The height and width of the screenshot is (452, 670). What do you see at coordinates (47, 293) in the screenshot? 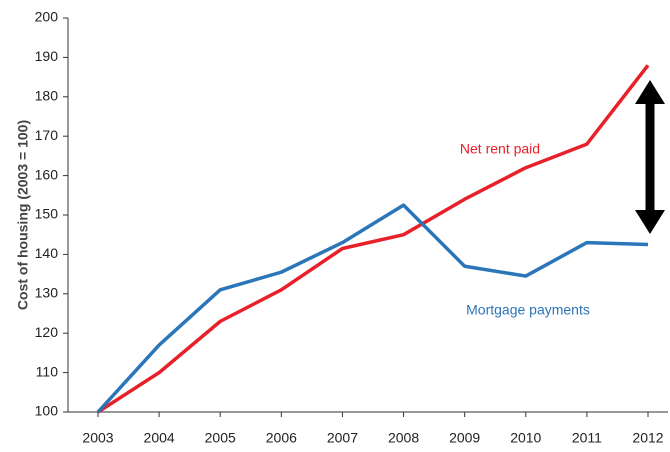
I see `y-tick-label: 130` at bounding box center [47, 293].